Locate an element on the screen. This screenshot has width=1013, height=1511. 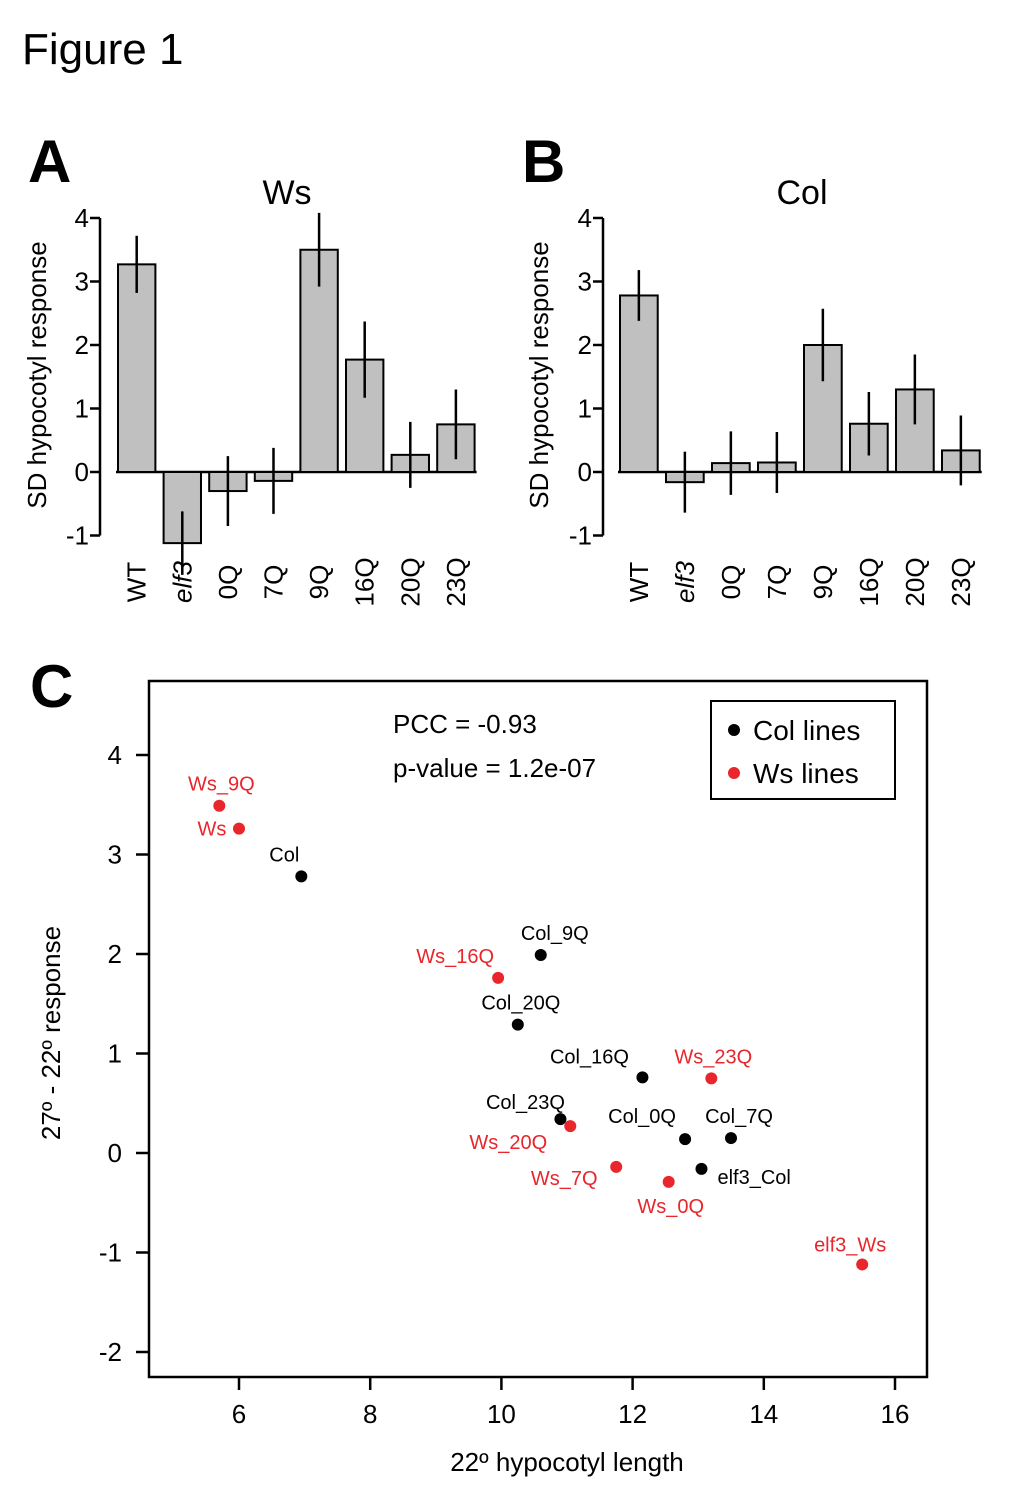
point-label: Col_23Q is located at coordinates (525, 1103).